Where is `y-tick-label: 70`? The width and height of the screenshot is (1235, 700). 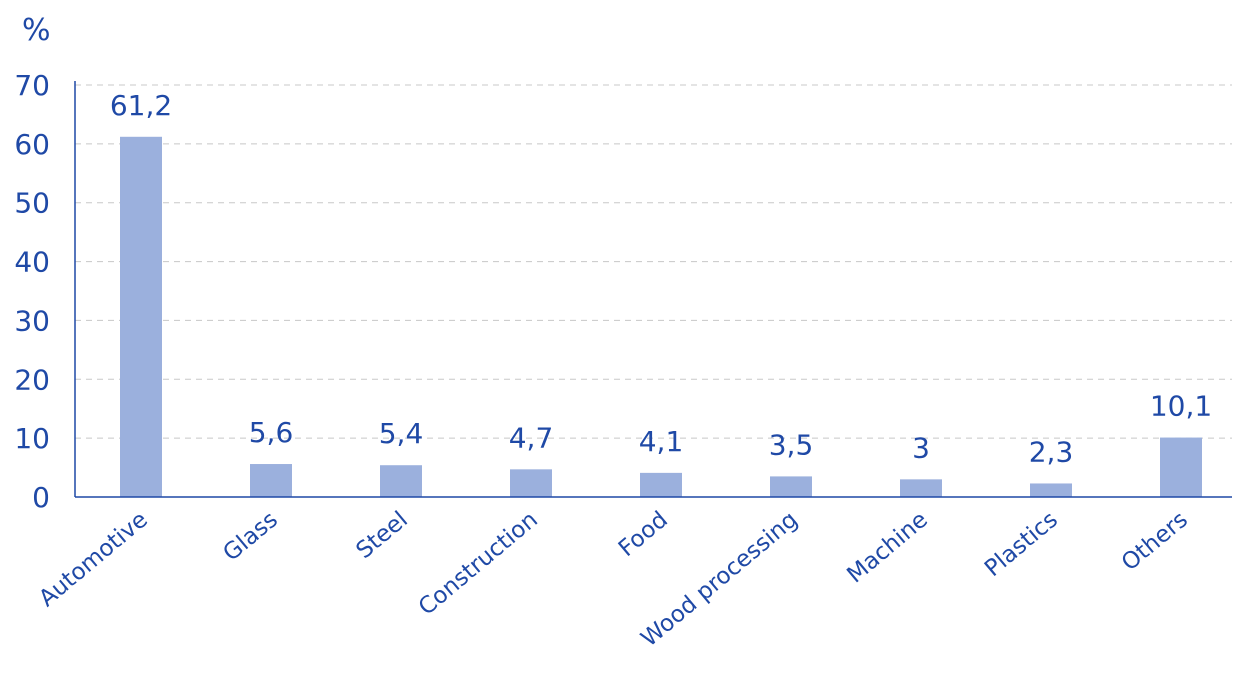
y-tick-label: 70 is located at coordinates (32, 85).